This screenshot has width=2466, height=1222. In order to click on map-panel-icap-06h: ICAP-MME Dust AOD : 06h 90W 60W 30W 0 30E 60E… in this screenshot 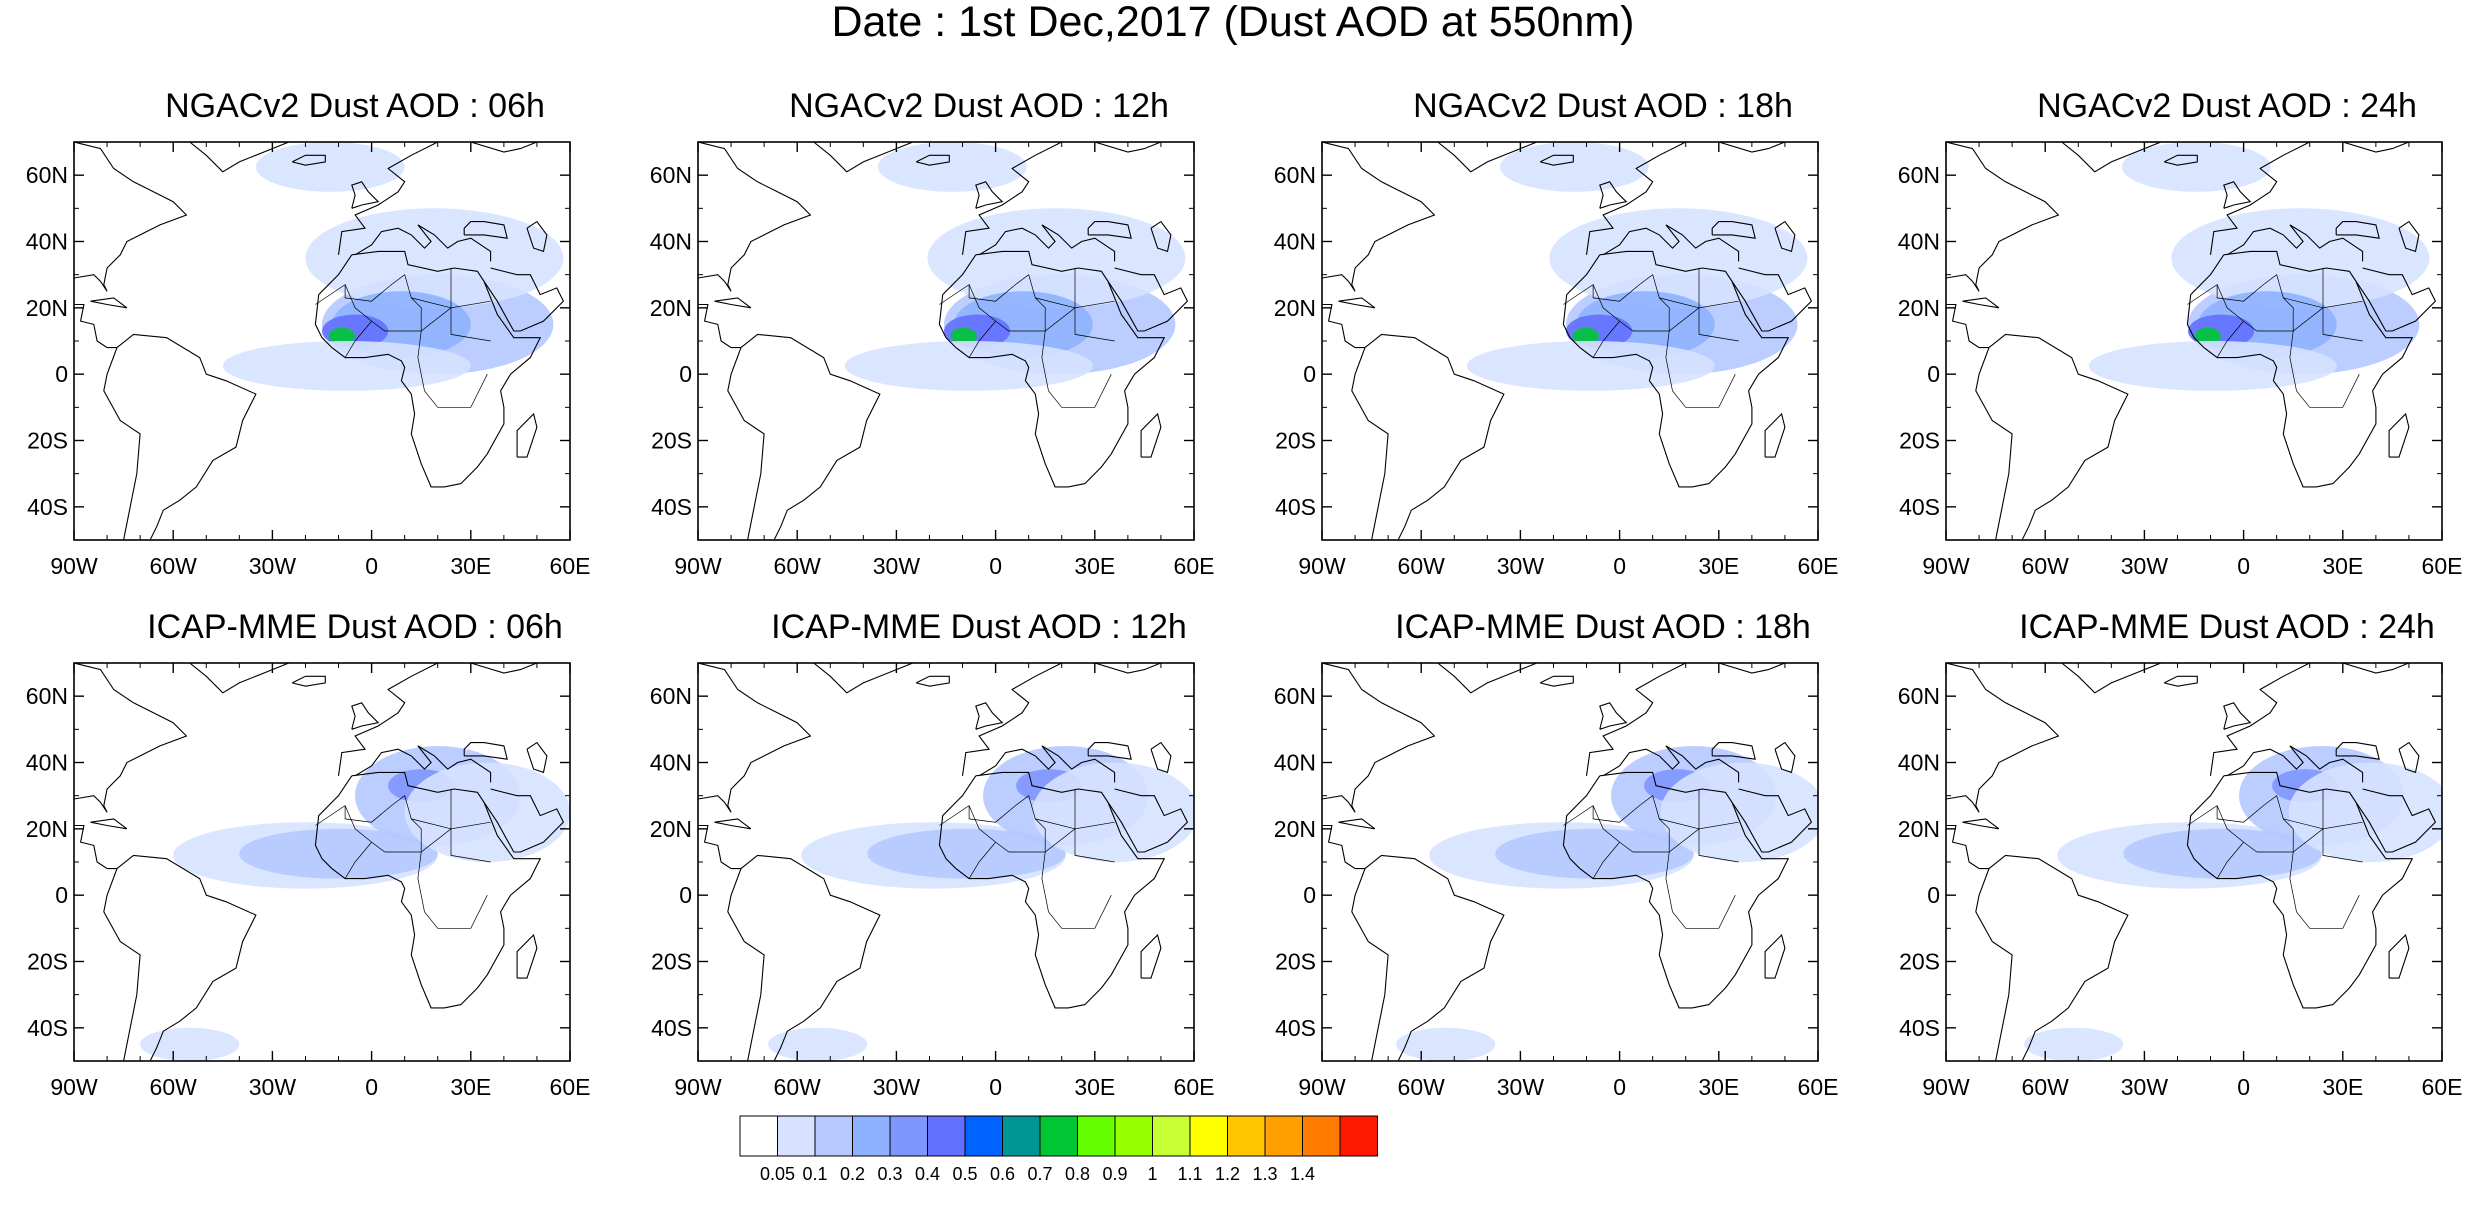, I will do `click(336, 883)`.